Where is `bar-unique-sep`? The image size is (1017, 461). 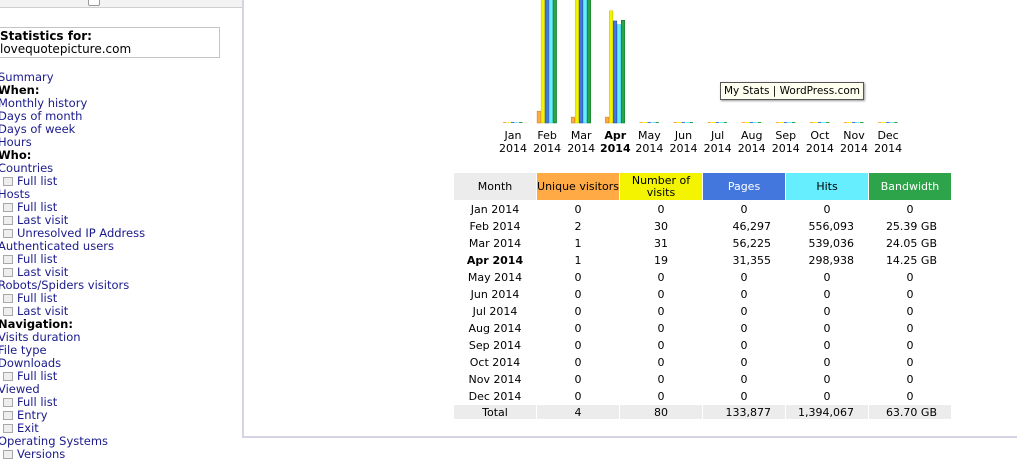
bar-unique-sep is located at coordinates (777, 122).